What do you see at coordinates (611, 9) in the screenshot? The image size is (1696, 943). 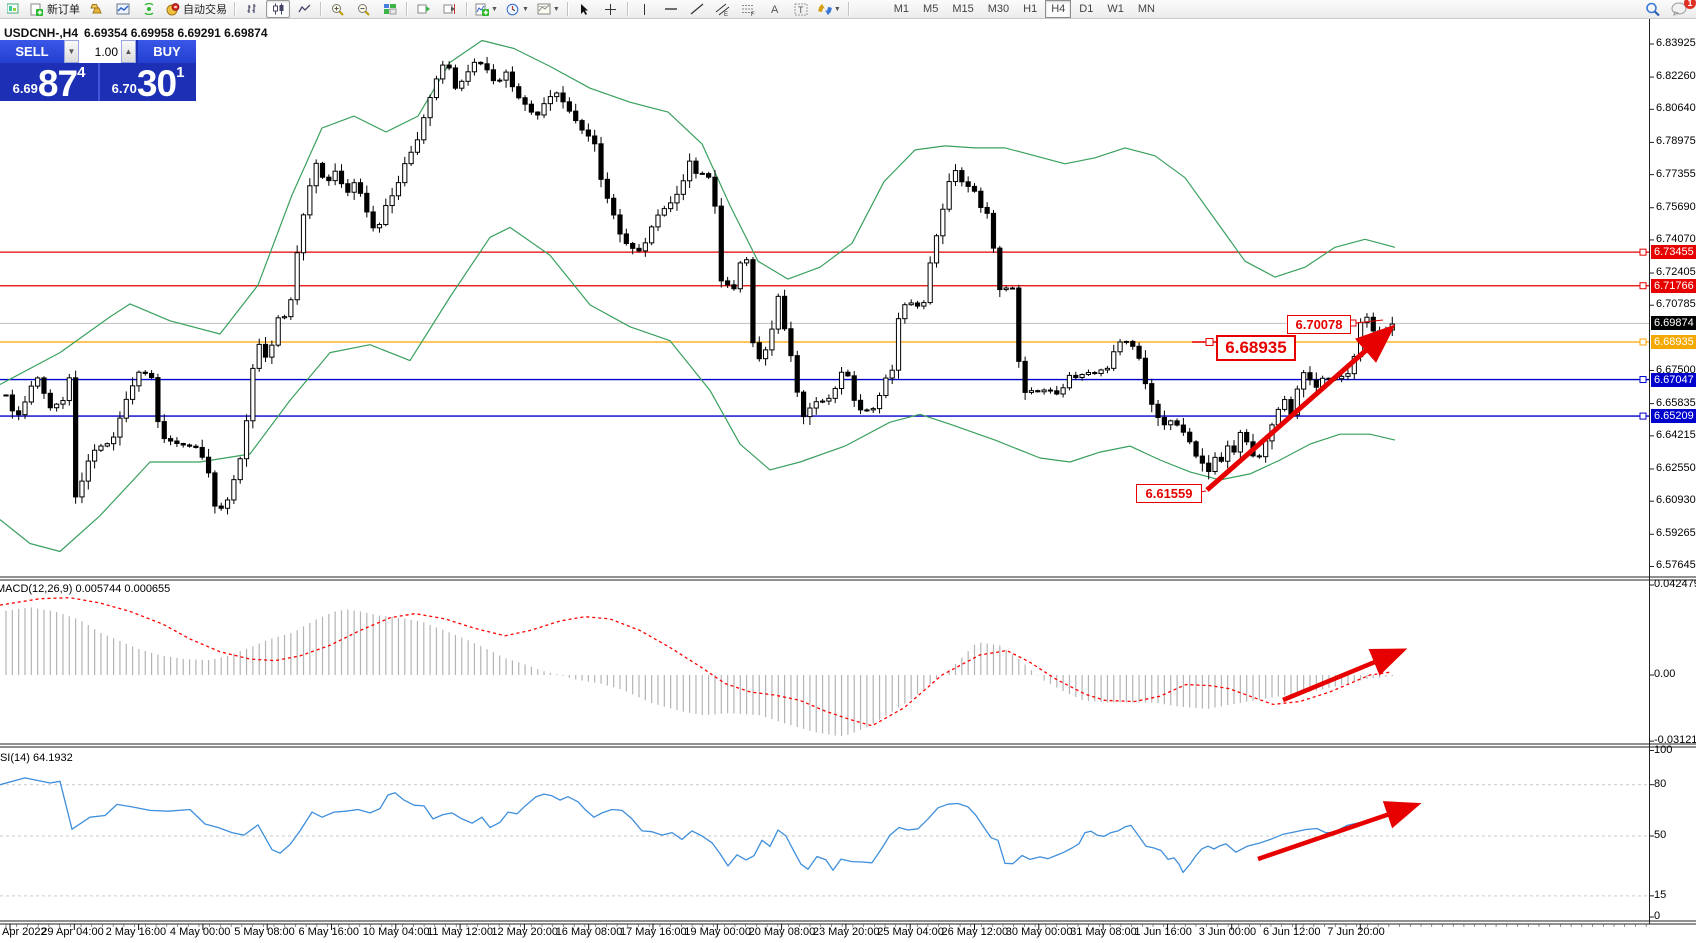 I see `crosshair-icon` at bounding box center [611, 9].